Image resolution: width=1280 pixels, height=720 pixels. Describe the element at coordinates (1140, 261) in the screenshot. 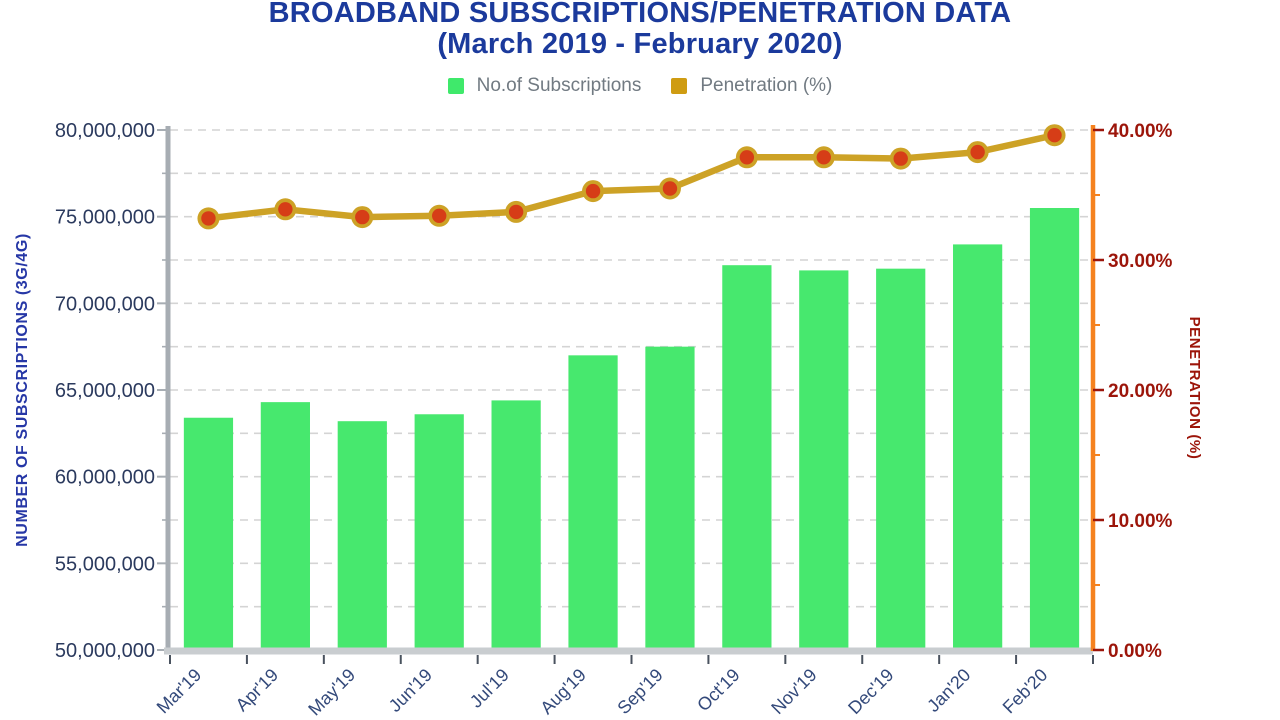

I see `right-axis-tick-label: 30.00%` at that location.